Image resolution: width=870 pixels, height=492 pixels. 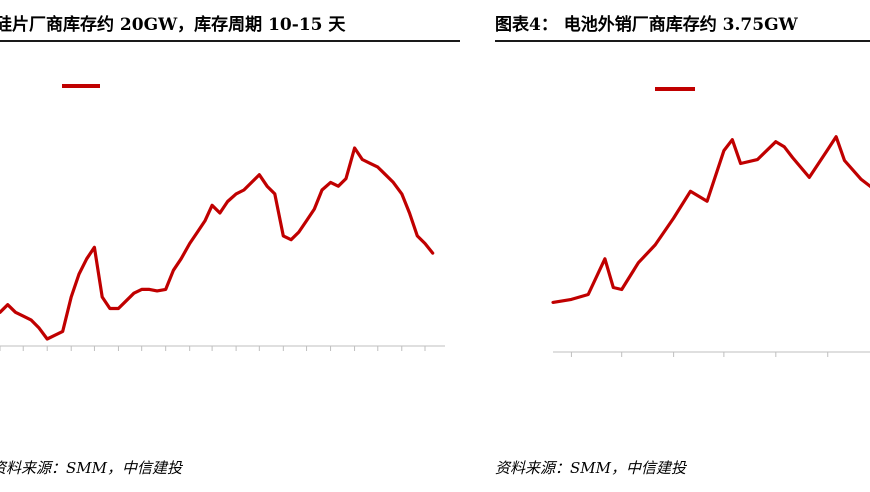 I want to click on right-series-line, so click(x=710, y=219).